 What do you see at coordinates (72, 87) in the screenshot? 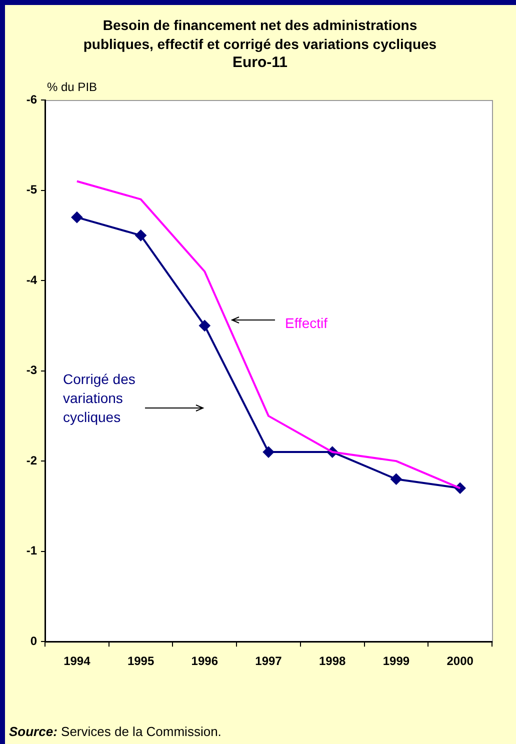
I see `y-axis-title: % du PIB` at bounding box center [72, 87].